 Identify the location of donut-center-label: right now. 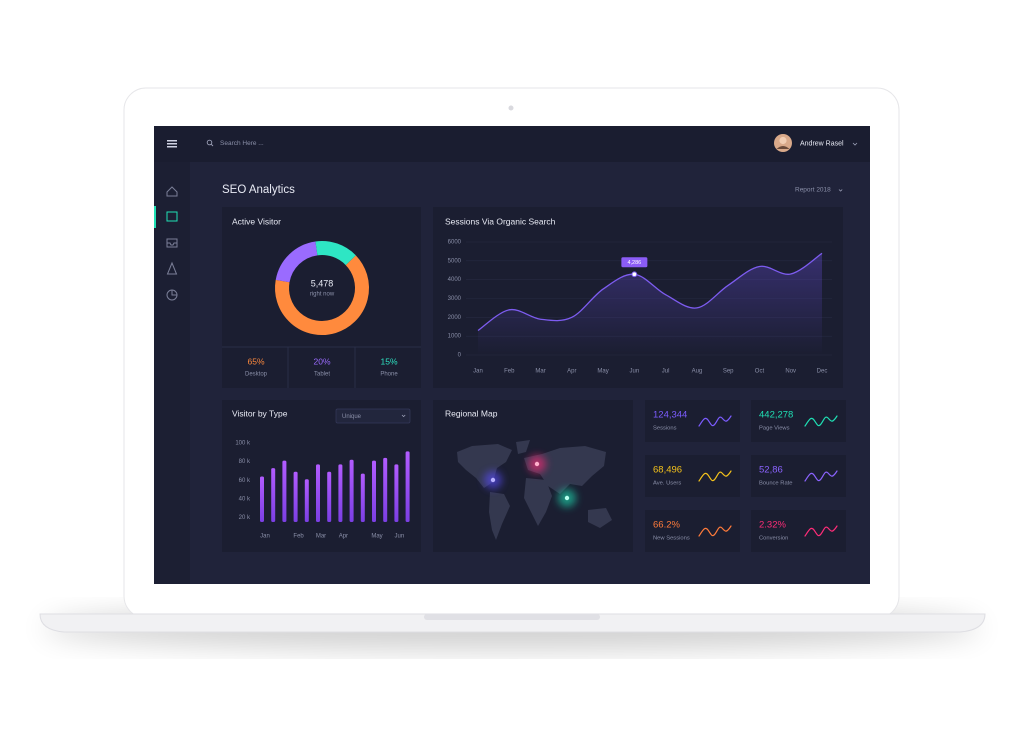
(322, 295).